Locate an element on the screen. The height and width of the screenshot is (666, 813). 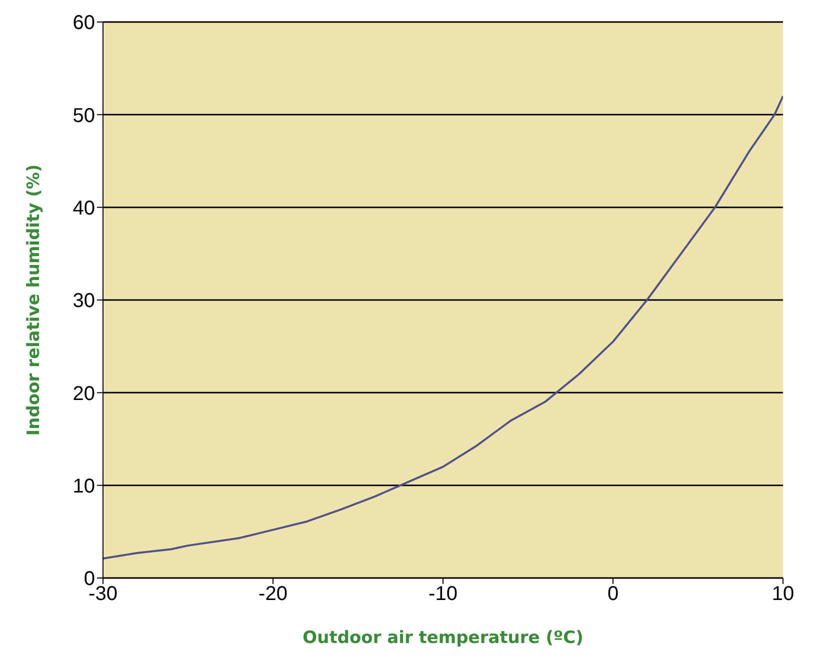
y-tick-label: 10 is located at coordinates (83, 486).